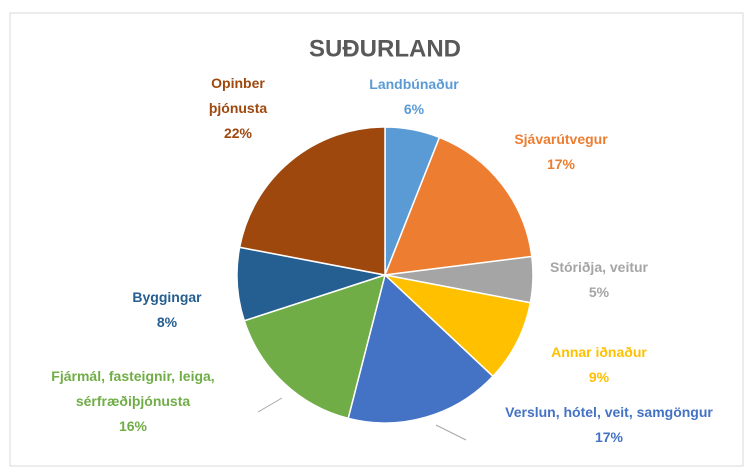 The image size is (753, 474). Describe the element at coordinates (561, 152) in the screenshot. I see `slice-label: Sjávarútvegur 17%` at that location.